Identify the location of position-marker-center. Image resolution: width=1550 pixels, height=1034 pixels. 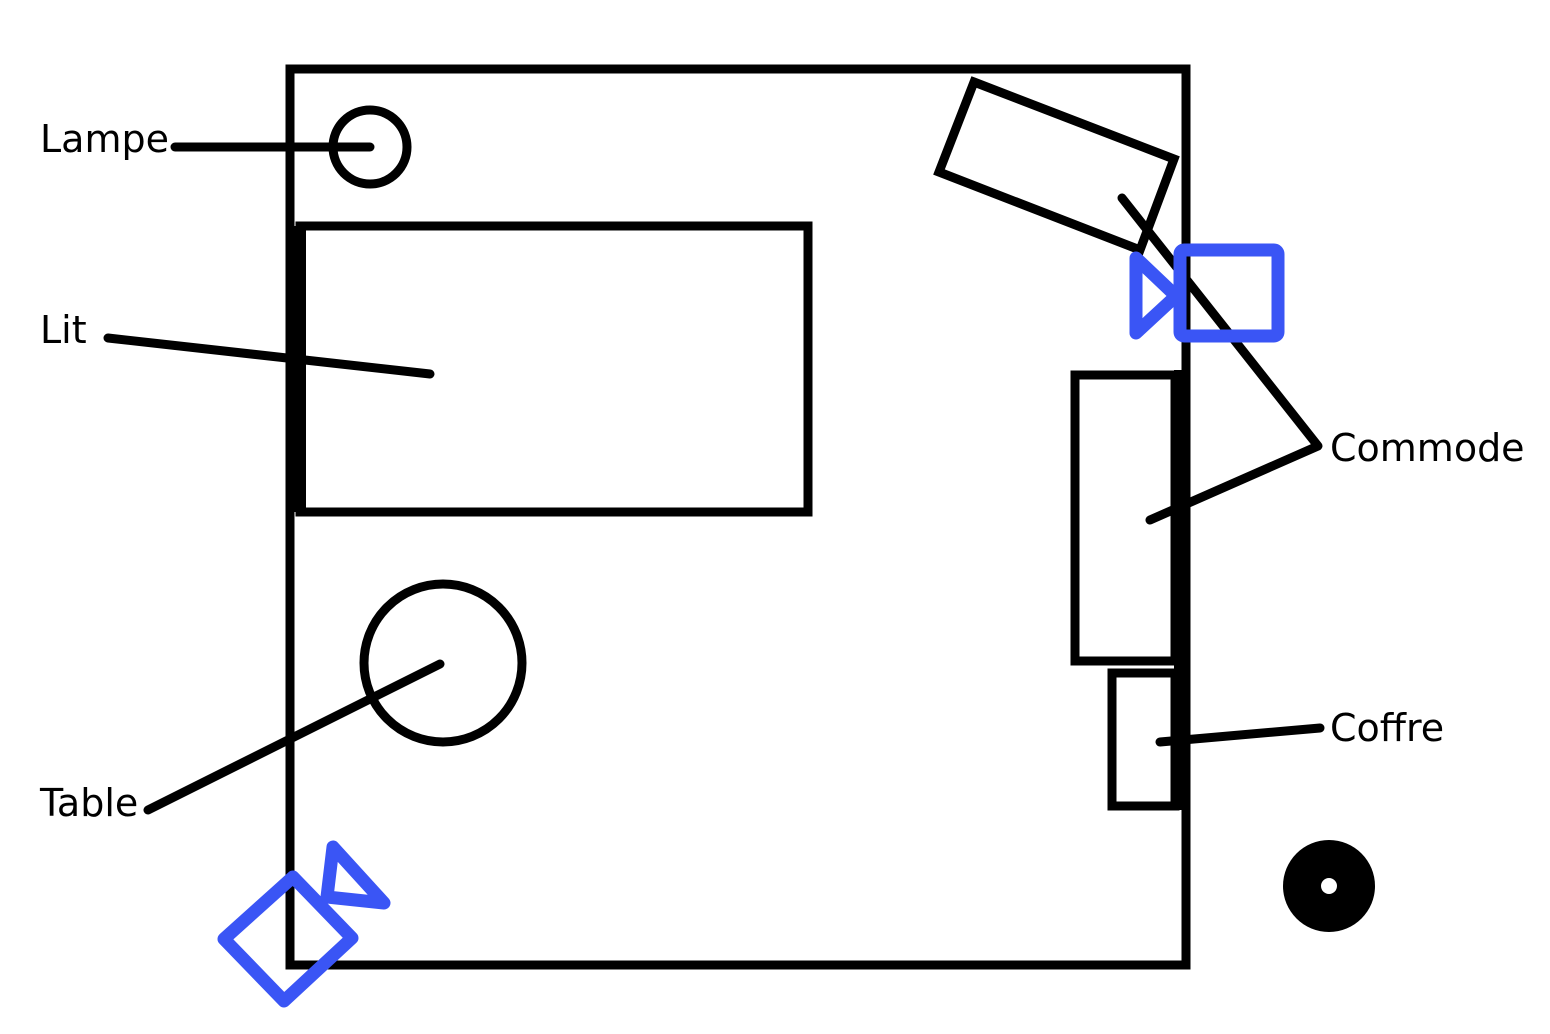
(1329, 886).